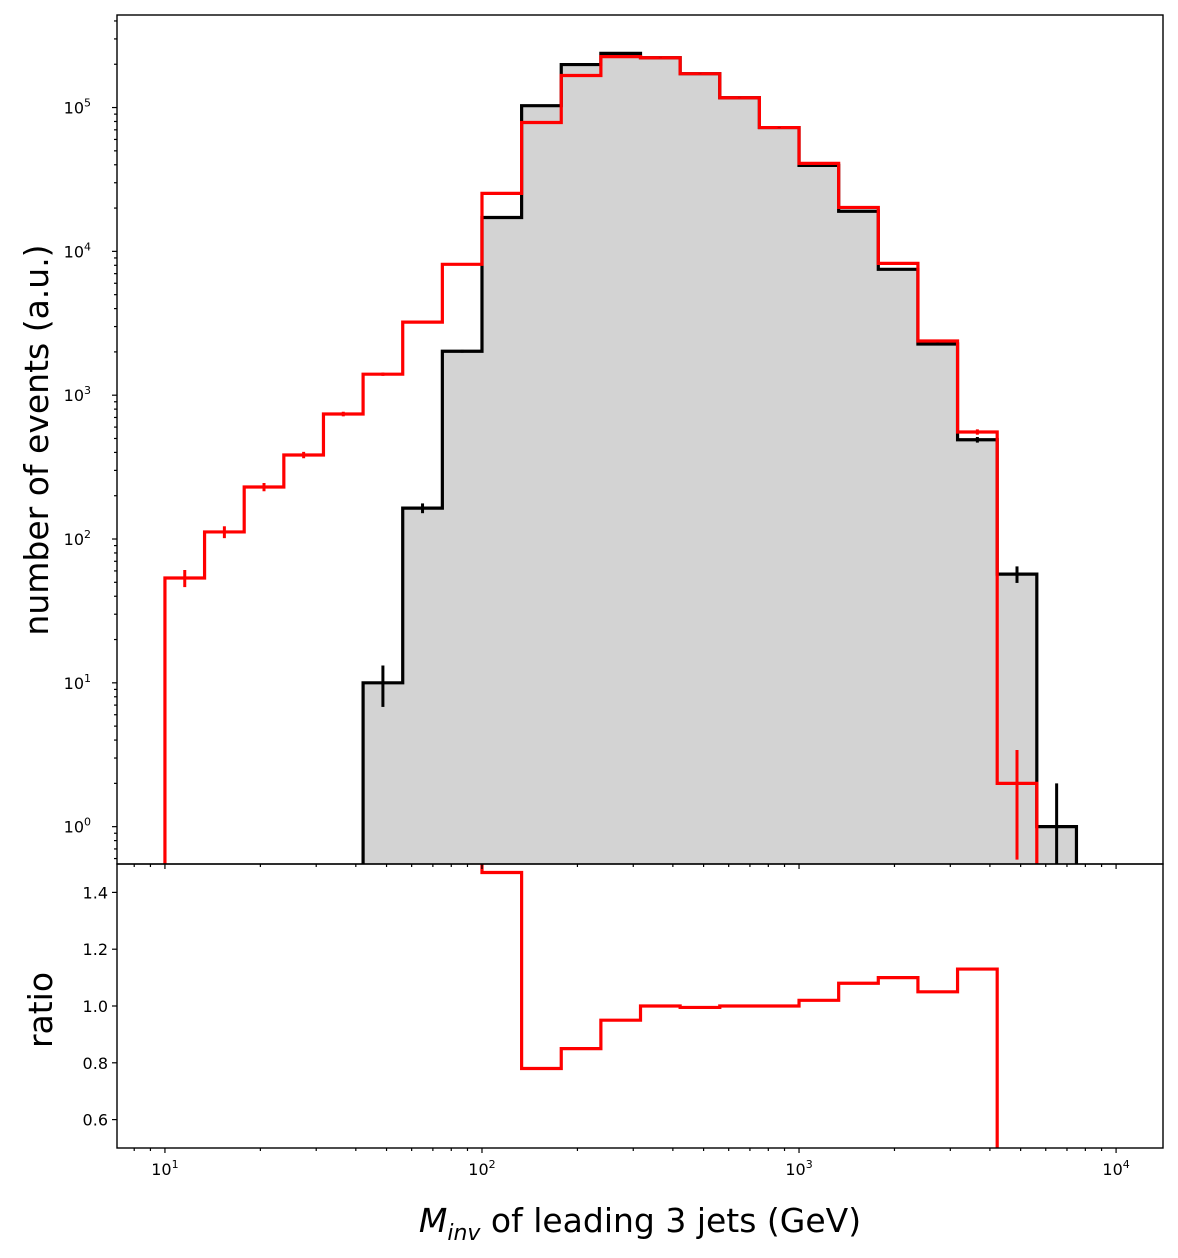  What do you see at coordinates (670, 1220) in the screenshot?
I see `x-axis-label-text: of leading 3 jets (GeV)` at bounding box center [670, 1220].